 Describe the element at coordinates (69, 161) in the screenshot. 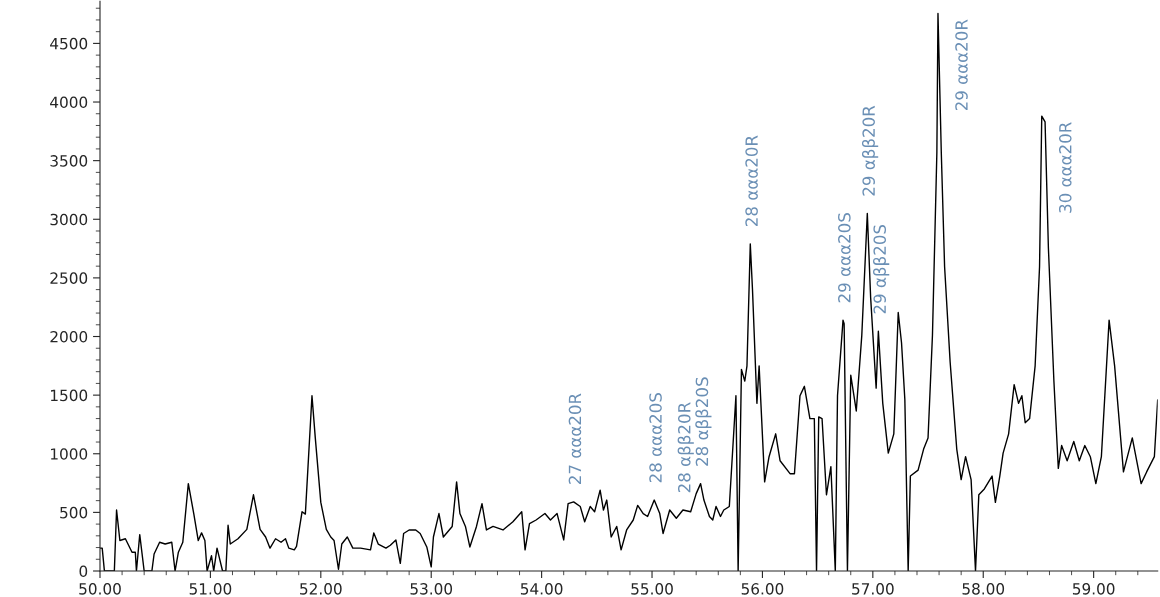

I see `y-tick-label: 3500` at that location.